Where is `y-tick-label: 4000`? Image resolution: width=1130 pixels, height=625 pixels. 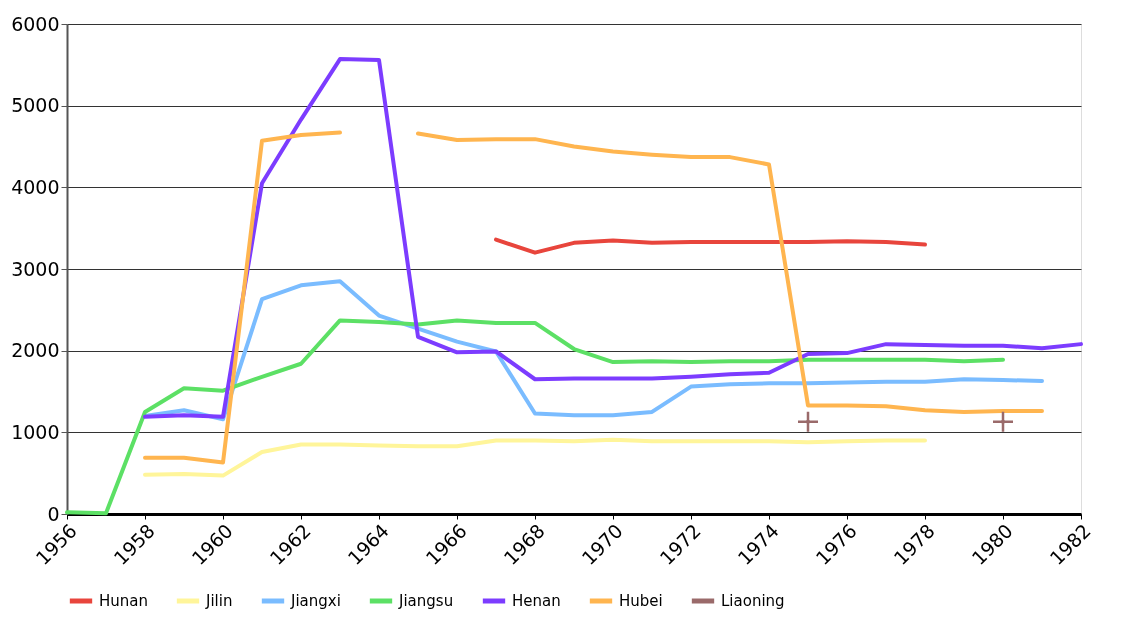 y-tick-label: 4000 is located at coordinates (35, 186).